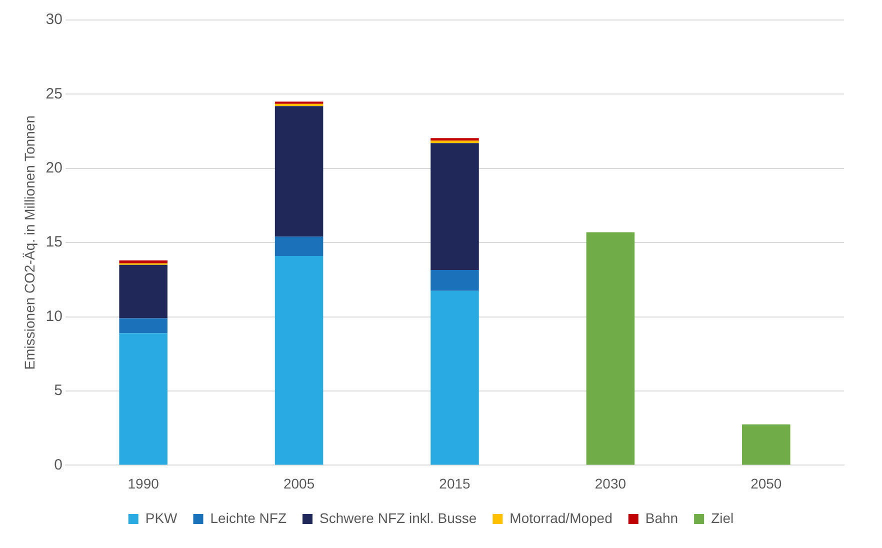 This screenshot has width=882, height=548. What do you see at coordinates (54, 316) in the screenshot?
I see `y-tick-label: 10` at bounding box center [54, 316].